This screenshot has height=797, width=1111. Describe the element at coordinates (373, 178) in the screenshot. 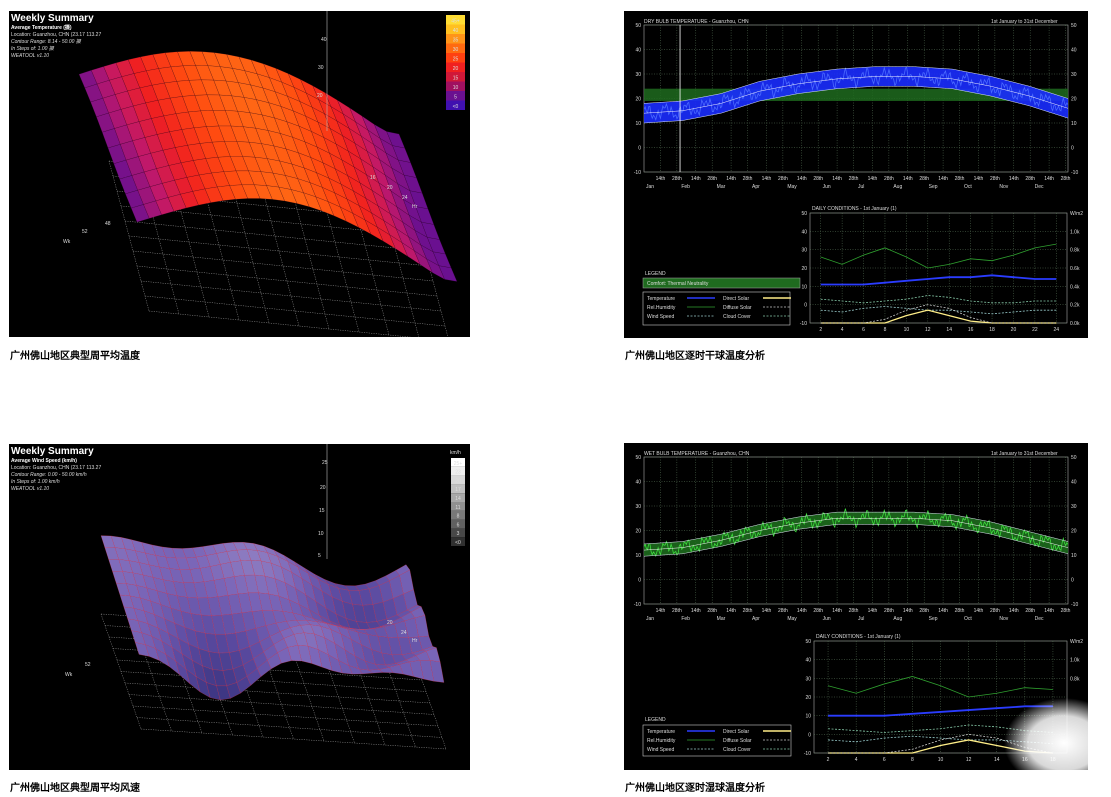

I see `temp-axis-16: 16` at that location.